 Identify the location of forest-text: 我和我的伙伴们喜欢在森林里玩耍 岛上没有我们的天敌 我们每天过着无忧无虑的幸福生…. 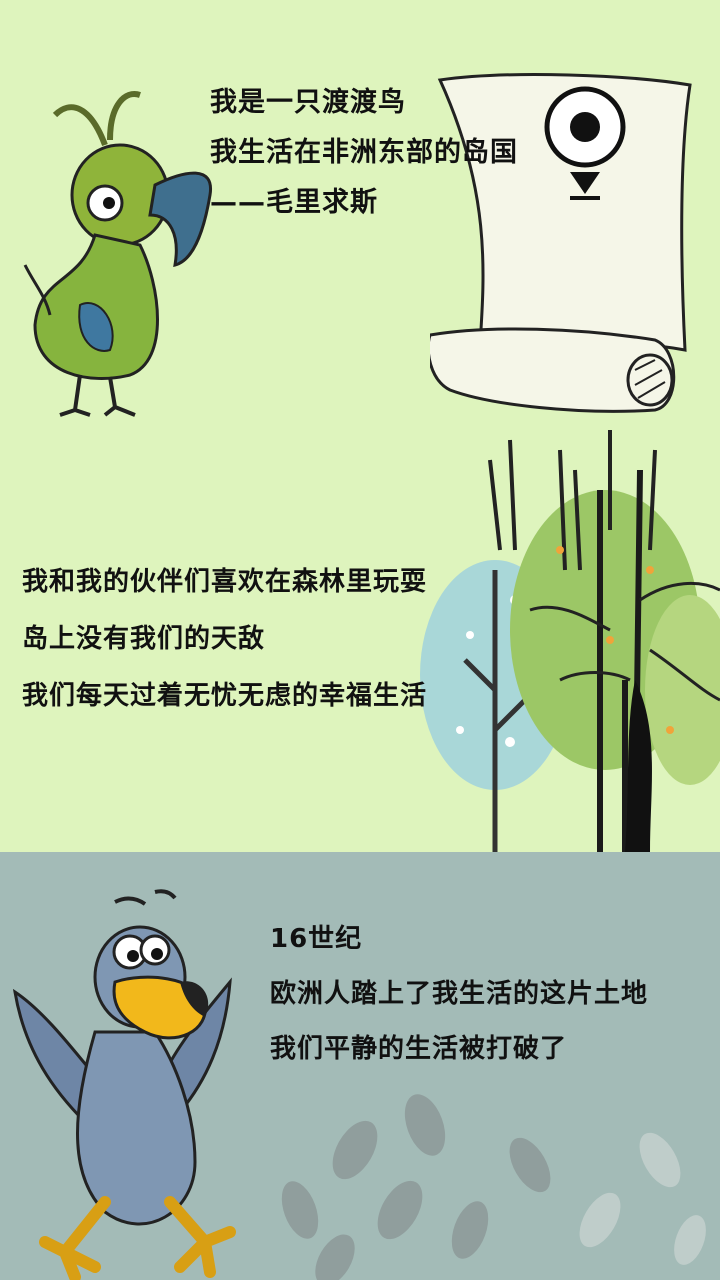
(224, 639).